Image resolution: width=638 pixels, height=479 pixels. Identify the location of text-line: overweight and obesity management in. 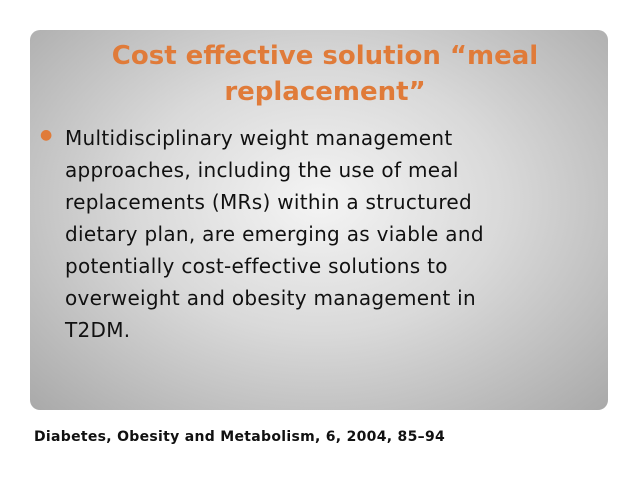
(270, 298).